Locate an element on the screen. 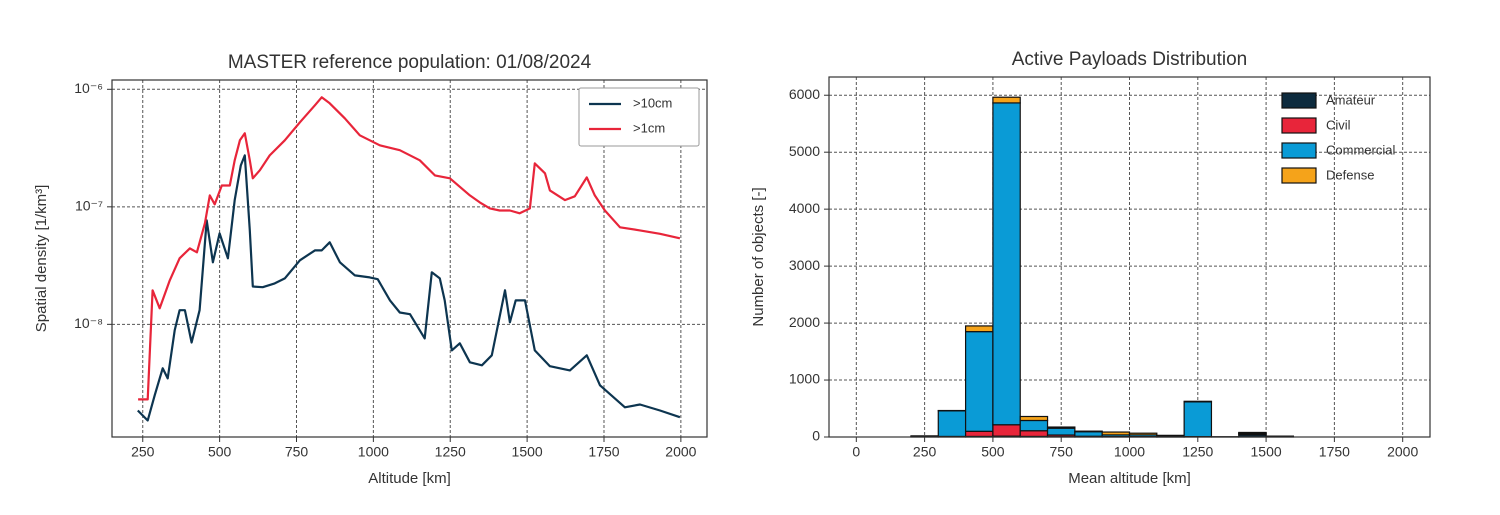 This screenshot has width=1500, height=515. y-tick-label: 10⁻⁶ is located at coordinates (88, 88).